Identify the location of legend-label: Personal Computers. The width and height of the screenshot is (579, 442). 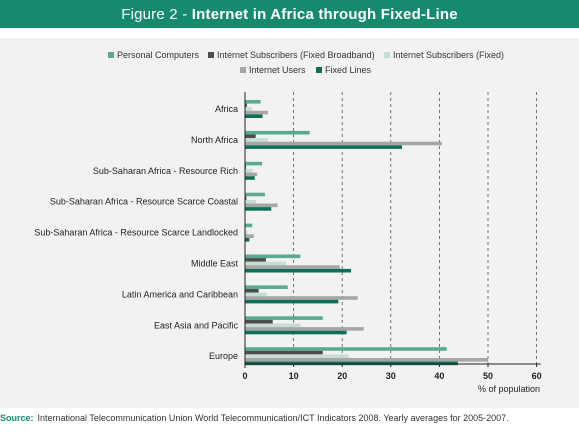
(158, 55).